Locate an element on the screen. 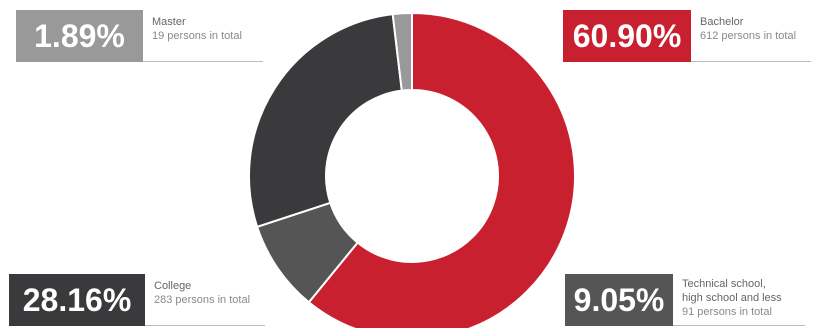 This screenshot has height=328, width=815. master-count: 19 persons in total is located at coordinates (197, 35).